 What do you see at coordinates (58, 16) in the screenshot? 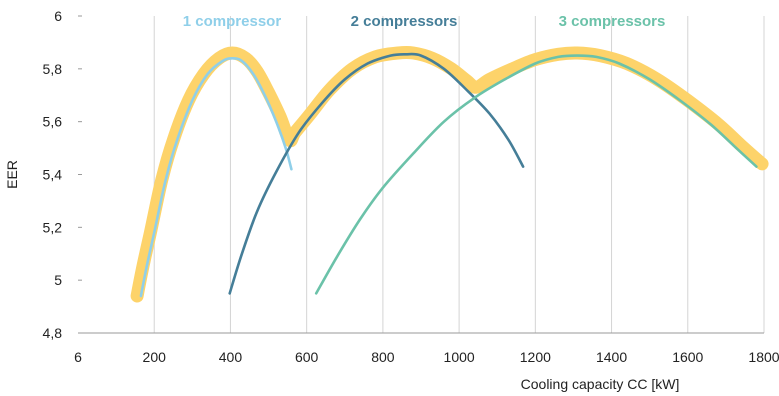
I see `y-tick-label: 6` at bounding box center [58, 16].